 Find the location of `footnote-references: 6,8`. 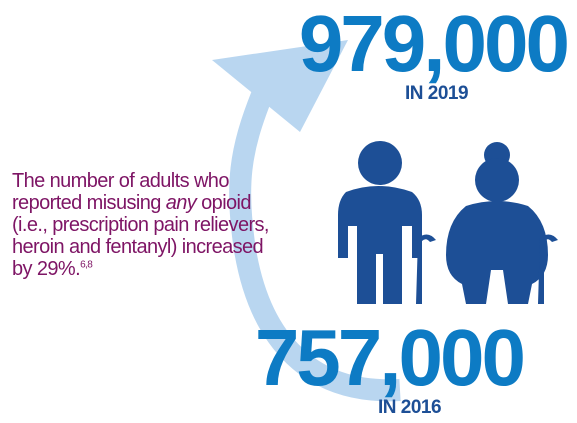

footnote-references: 6,8 is located at coordinates (86, 265).